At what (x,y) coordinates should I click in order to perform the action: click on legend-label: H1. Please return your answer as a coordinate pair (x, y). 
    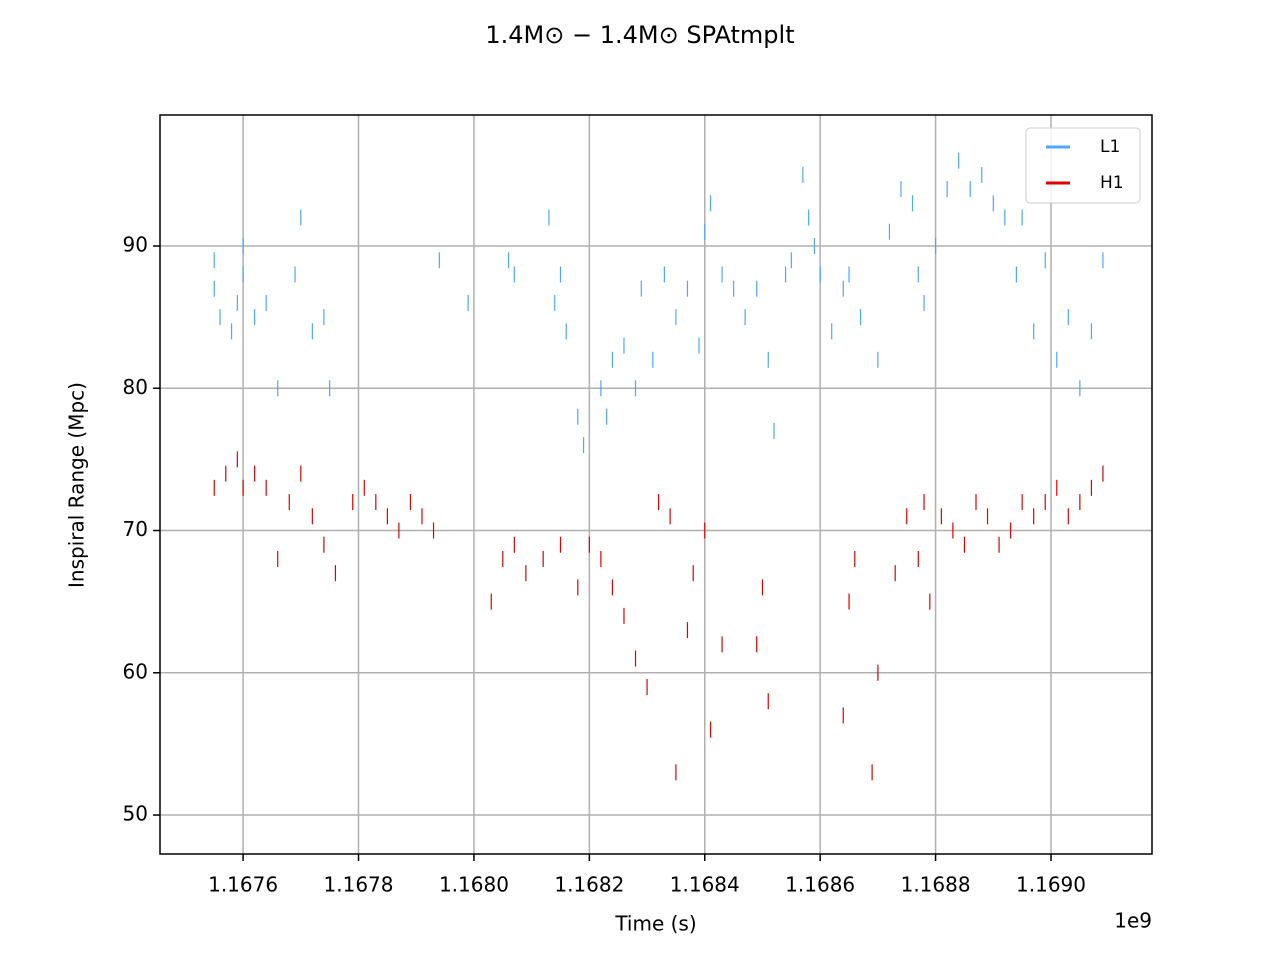
    Looking at the image, I should click on (1112, 183).